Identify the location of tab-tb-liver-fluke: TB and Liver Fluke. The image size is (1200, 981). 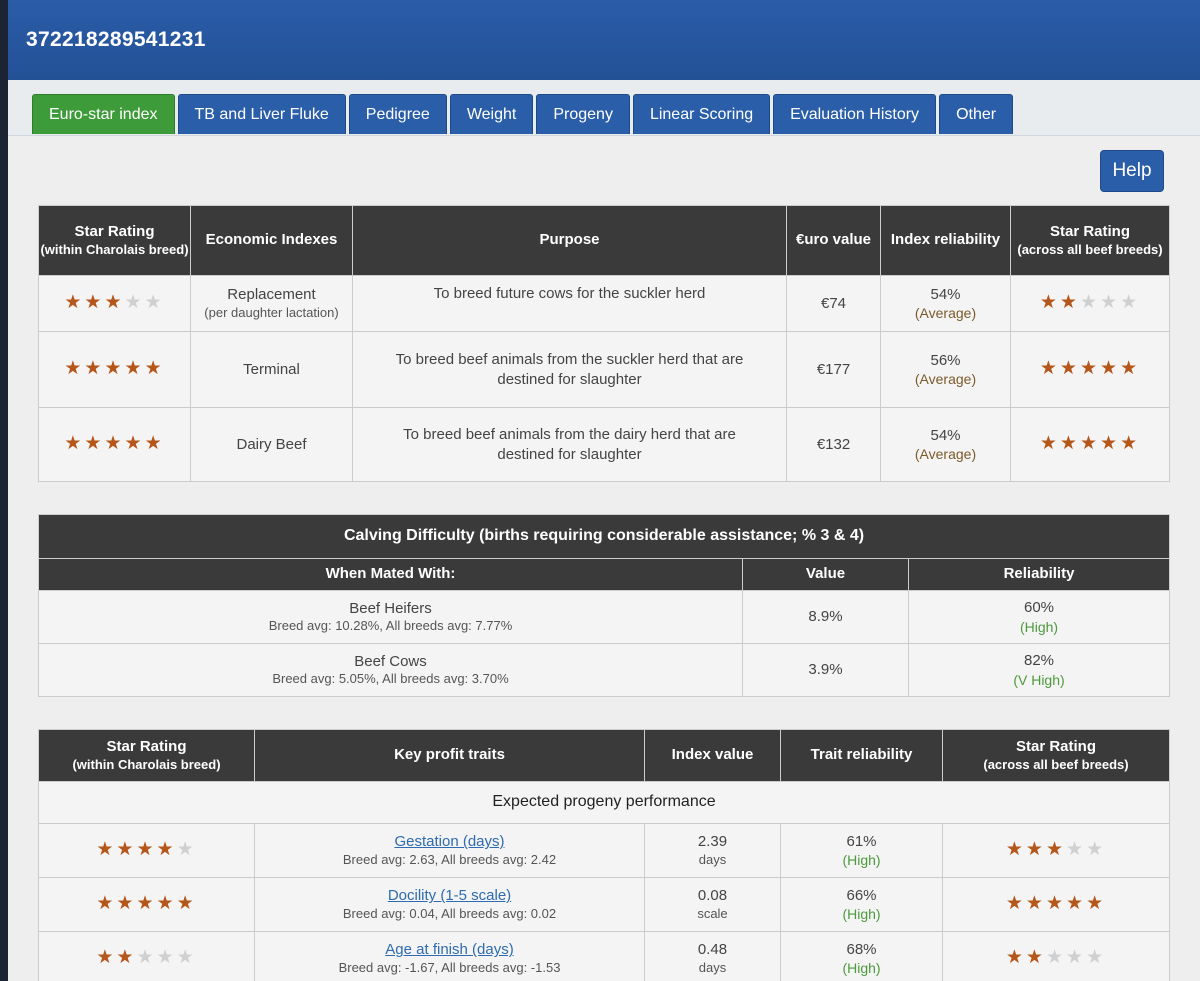
(261, 114).